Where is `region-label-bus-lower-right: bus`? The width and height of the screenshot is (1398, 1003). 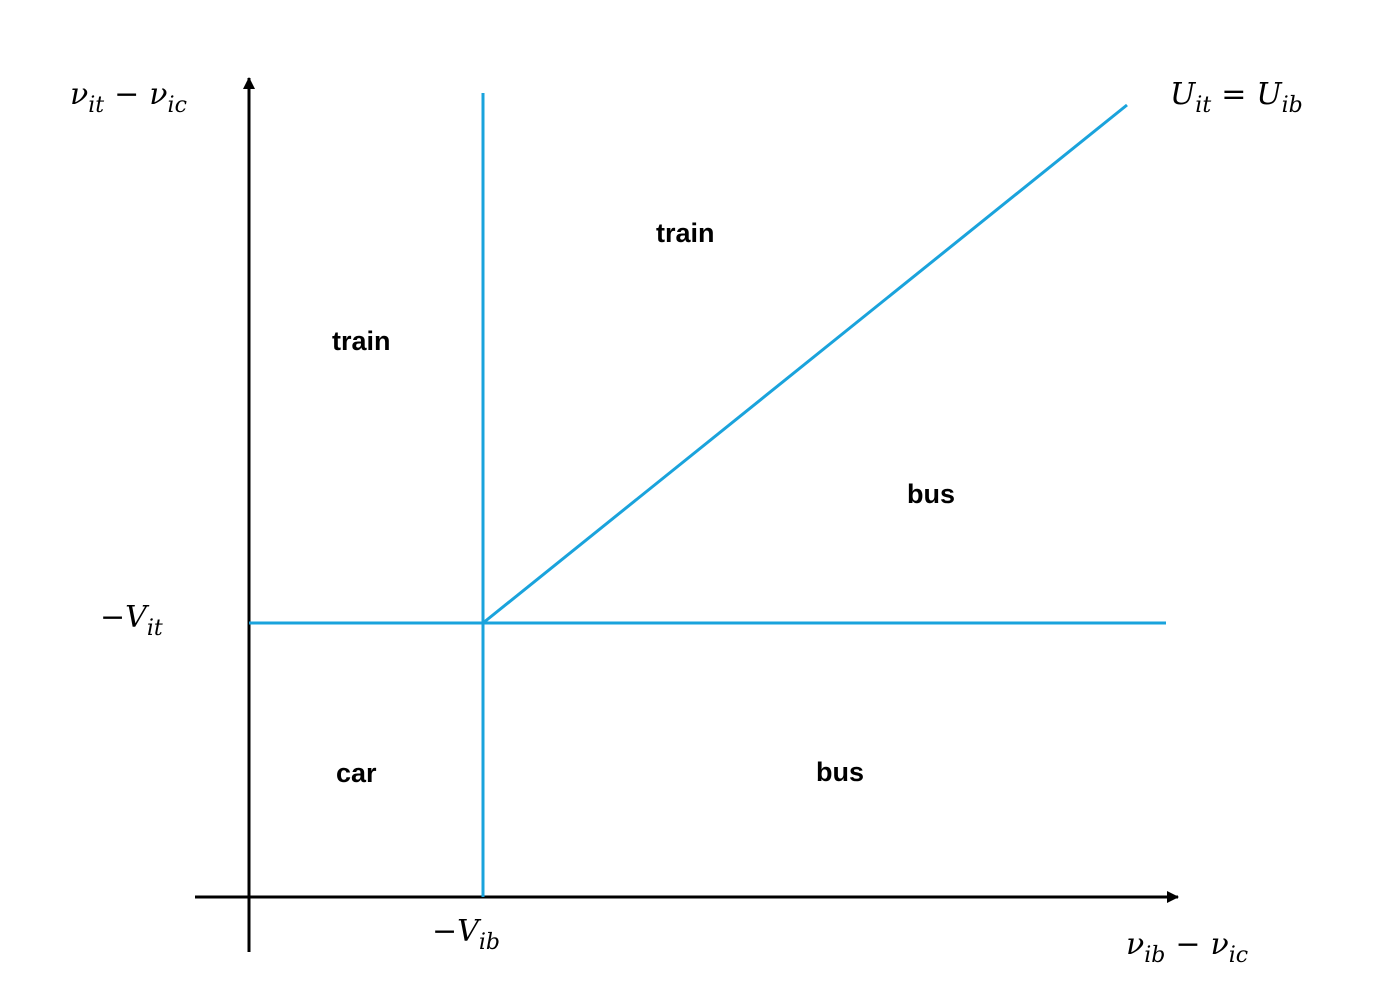 region-label-bus-lower-right: bus is located at coordinates (840, 772).